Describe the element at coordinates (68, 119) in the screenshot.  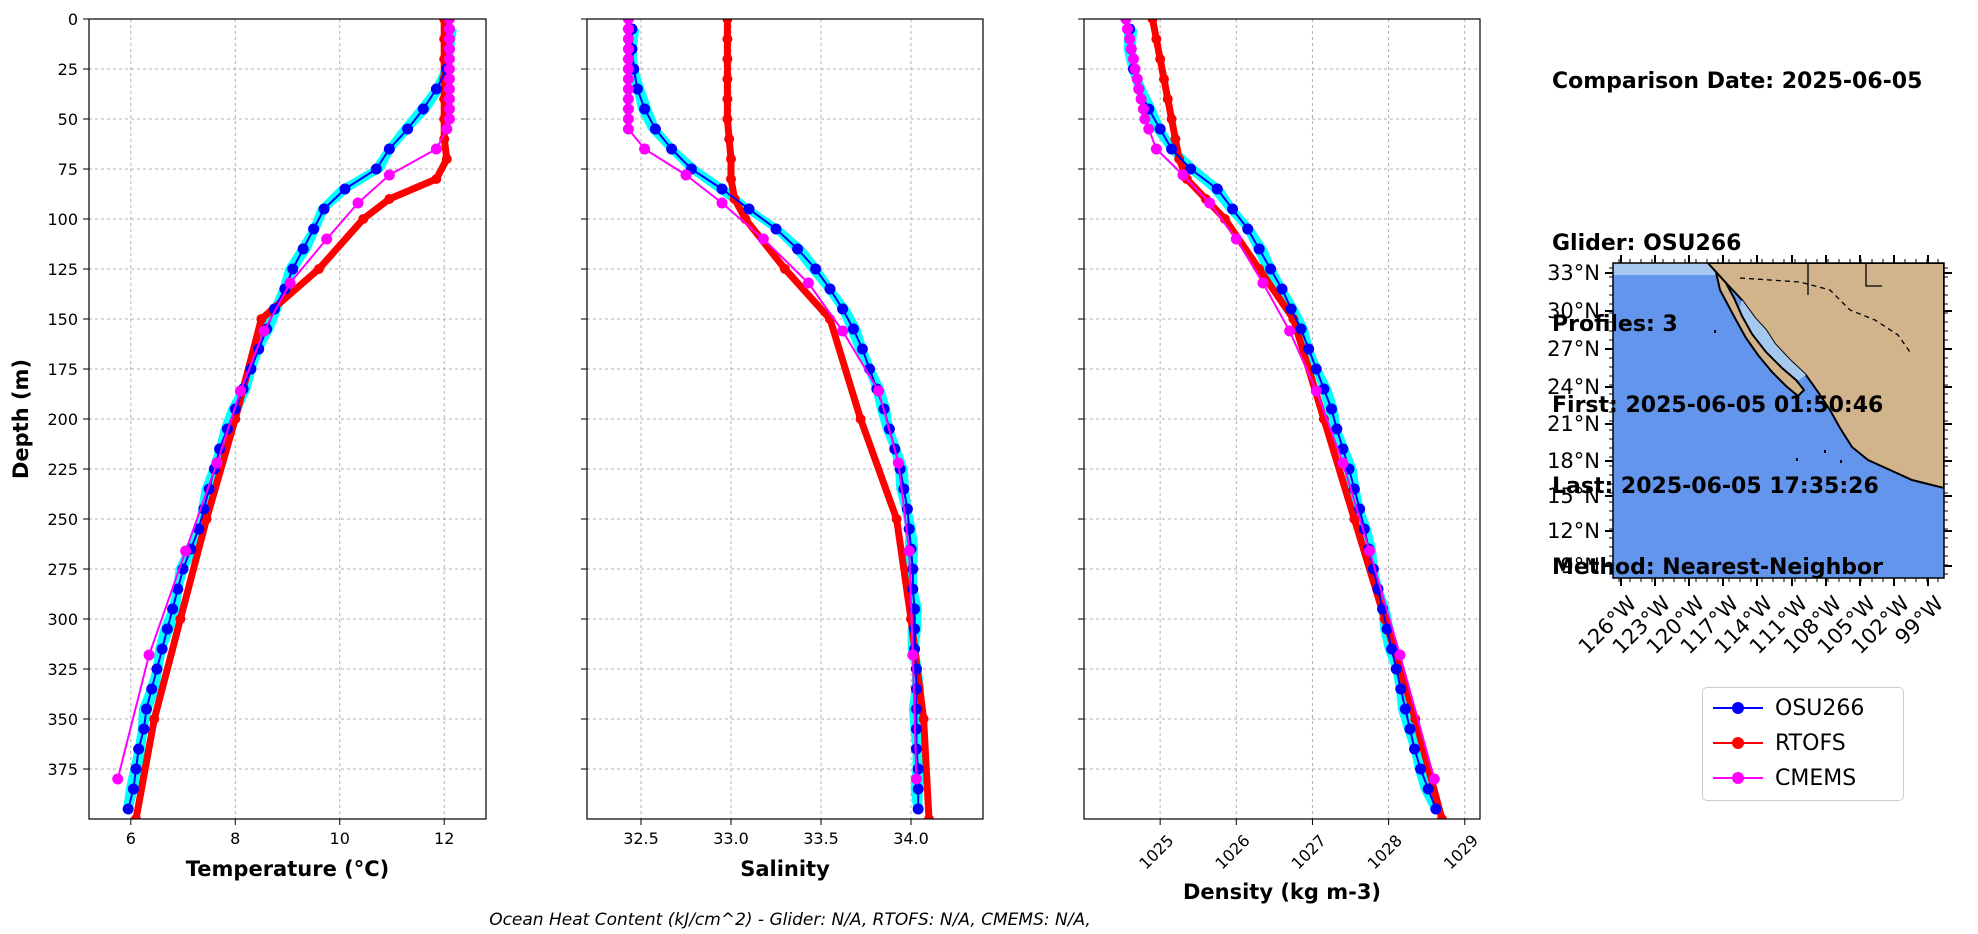
I see `y-tick-label: 50` at that location.